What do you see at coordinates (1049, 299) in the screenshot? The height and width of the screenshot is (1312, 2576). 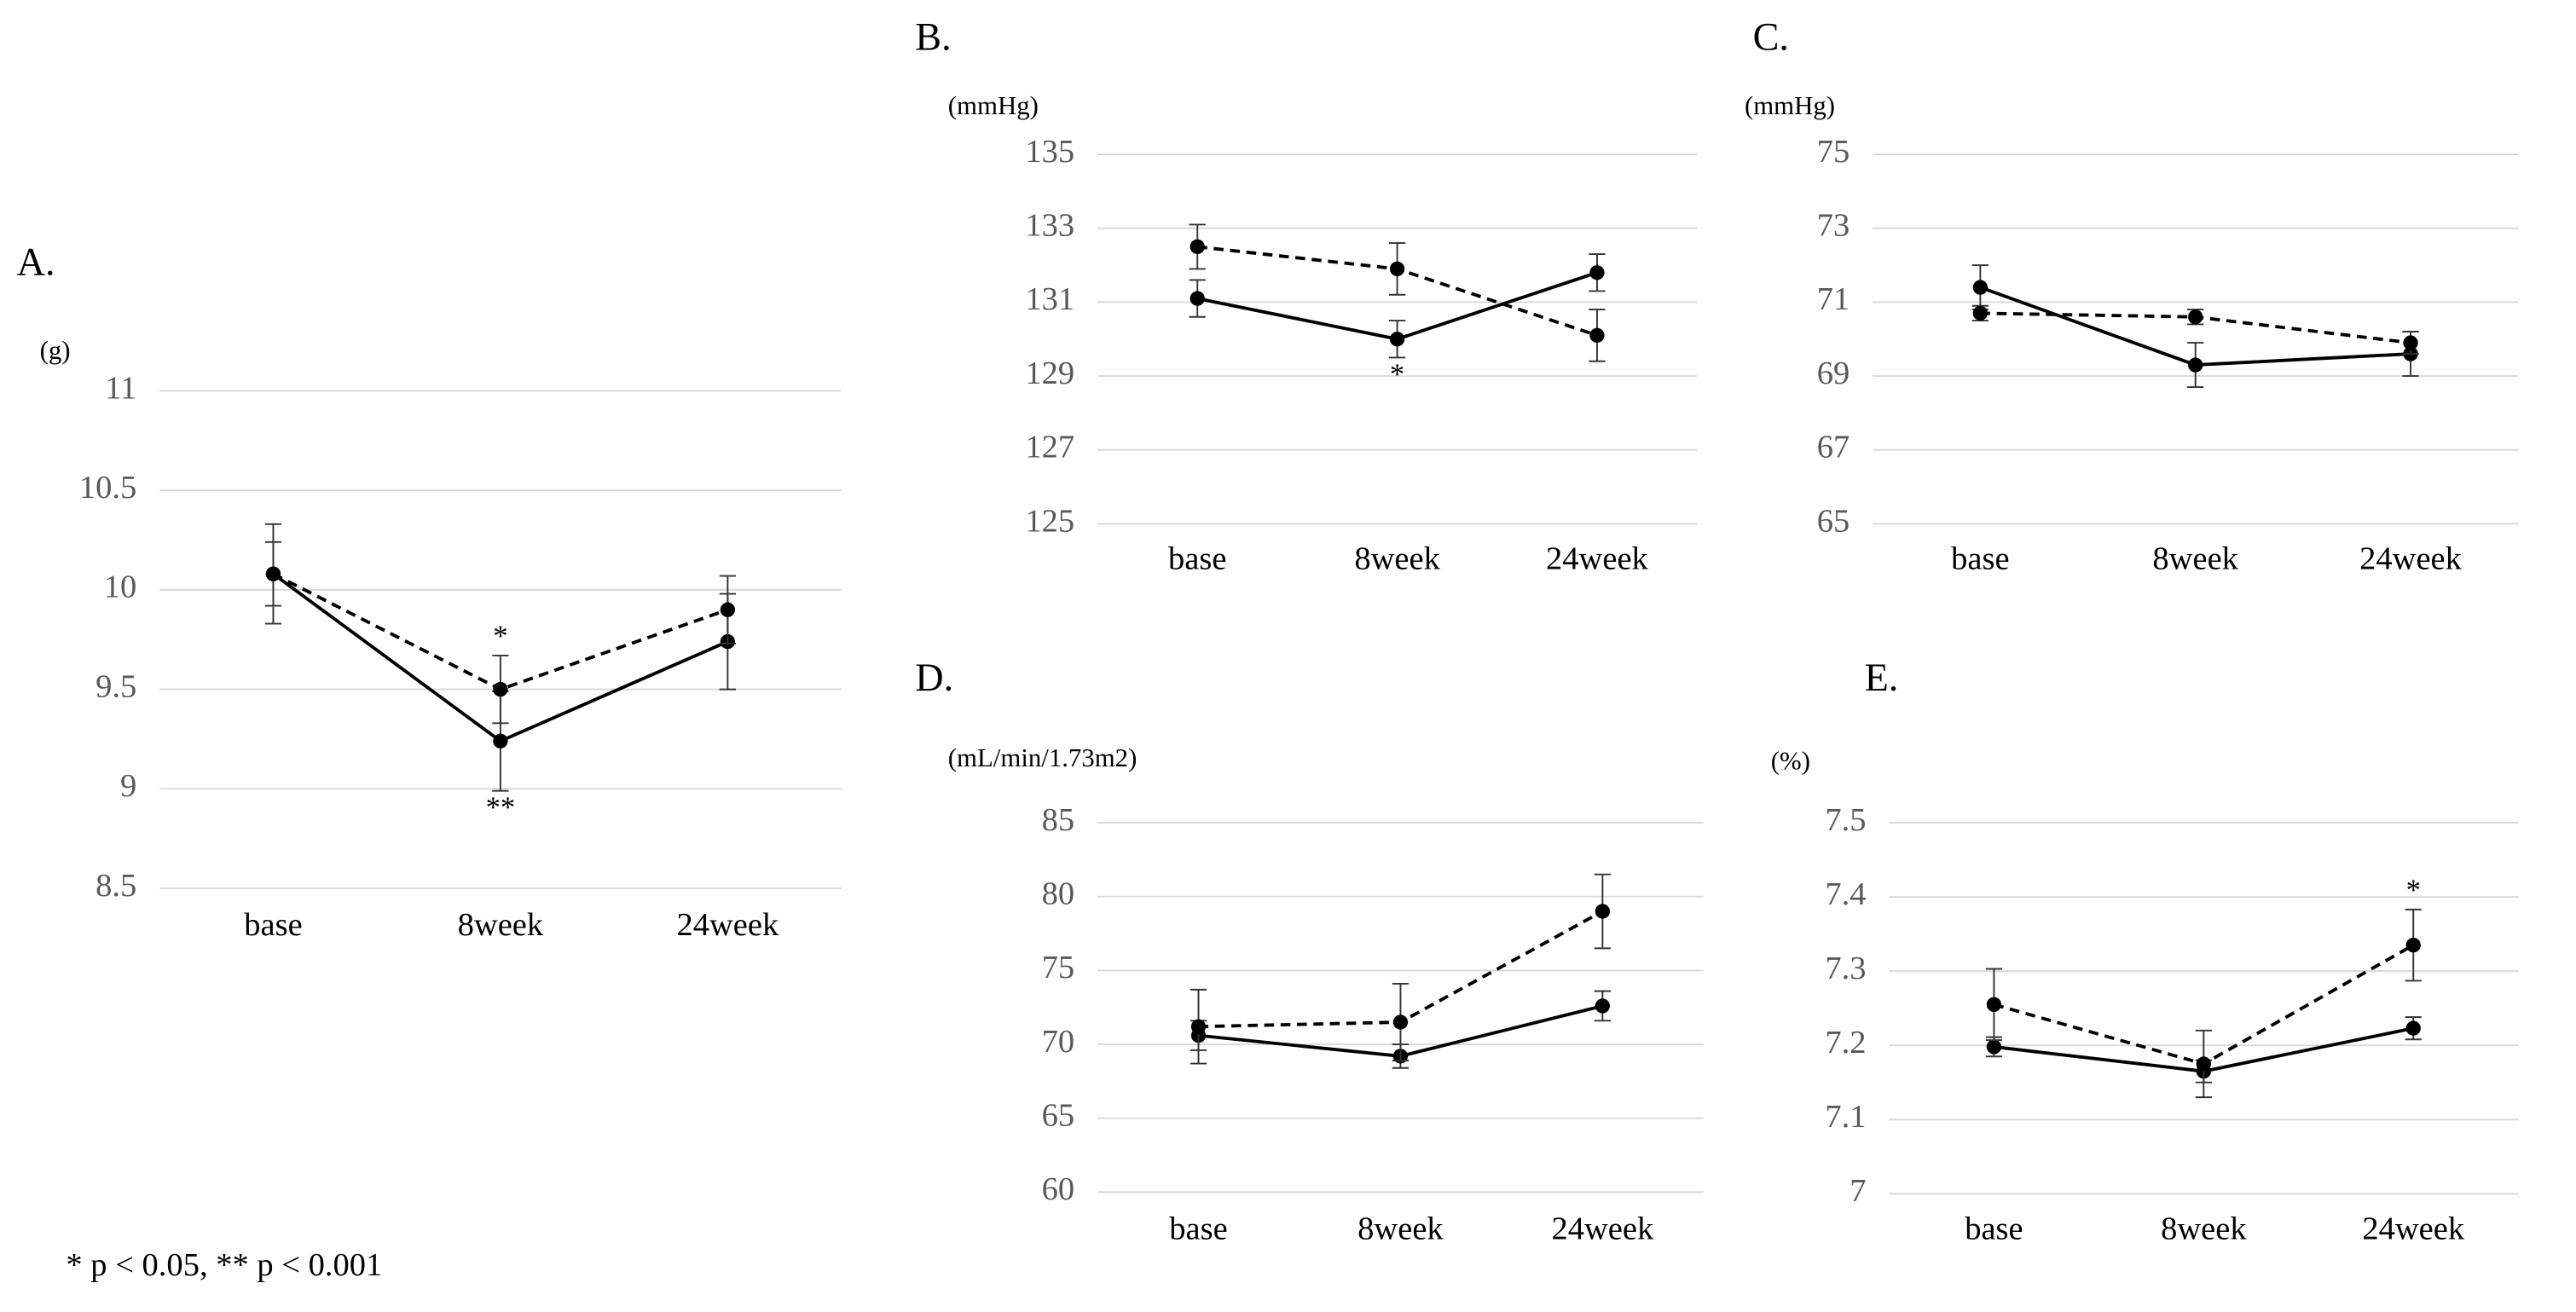 I see `y-tick-label: 131` at bounding box center [1049, 299].